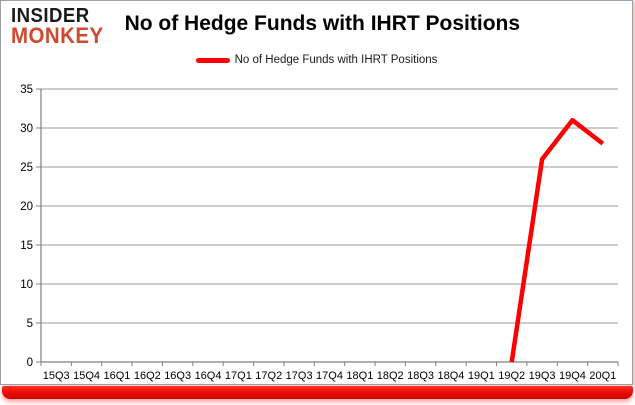 Image resolution: width=635 pixels, height=405 pixels. I want to click on insider-monkey-logo: INSIDER MONKEY, so click(57, 26).